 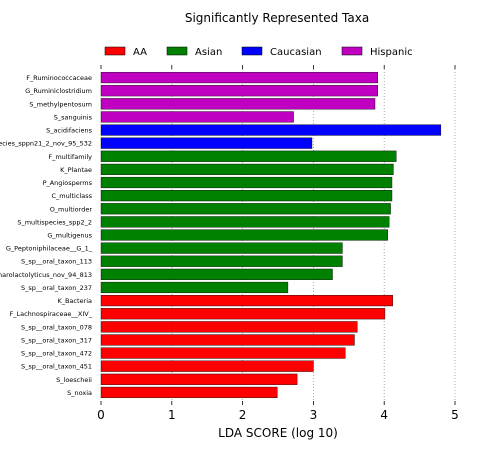 I want to click on x-axis-label: LDA SCORE (log 10), so click(x=278, y=433).